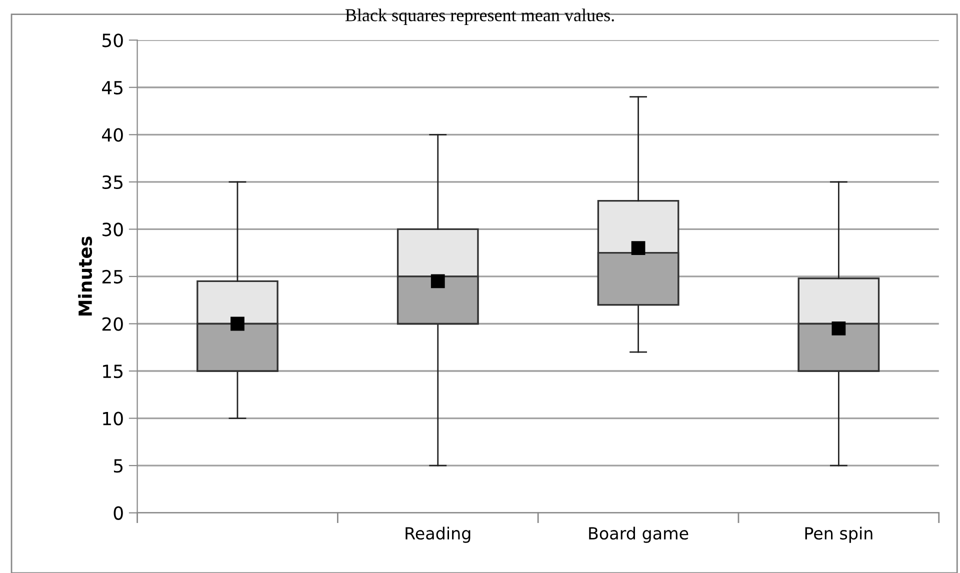 Image resolution: width=960 pixels, height=573 pixels. Describe the element at coordinates (112, 135) in the screenshot. I see `y-tick-label: 40` at that location.